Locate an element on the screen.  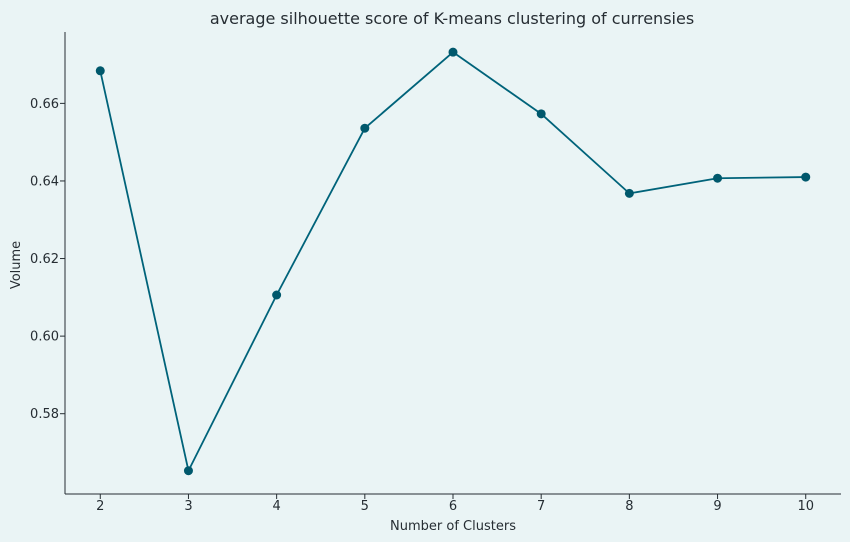
y-tick-label: 0.62 is located at coordinates (44, 259).